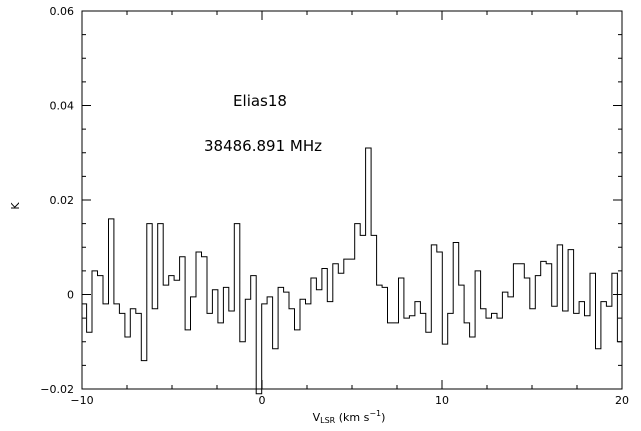 The width and height of the screenshot is (641, 431). I want to click on y-tick-label: 0.06, so click(62, 11).